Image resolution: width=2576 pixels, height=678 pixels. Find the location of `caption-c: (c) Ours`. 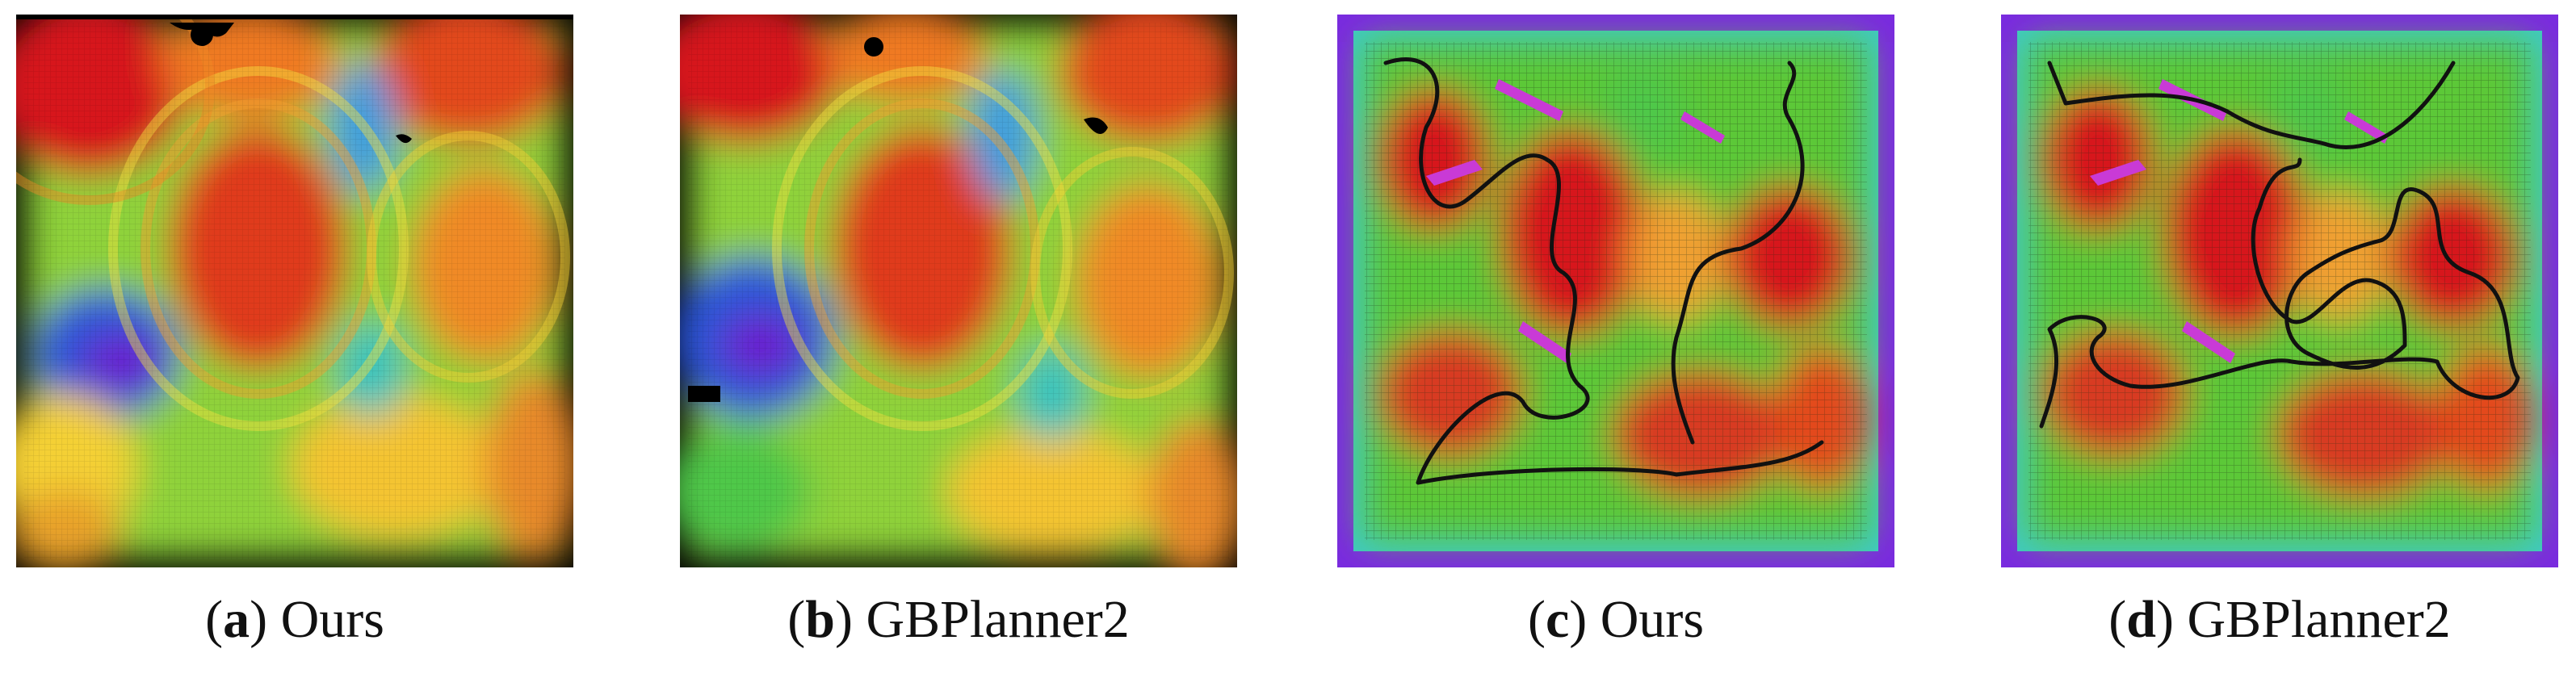

caption-c: (c) Ours is located at coordinates (1616, 619).